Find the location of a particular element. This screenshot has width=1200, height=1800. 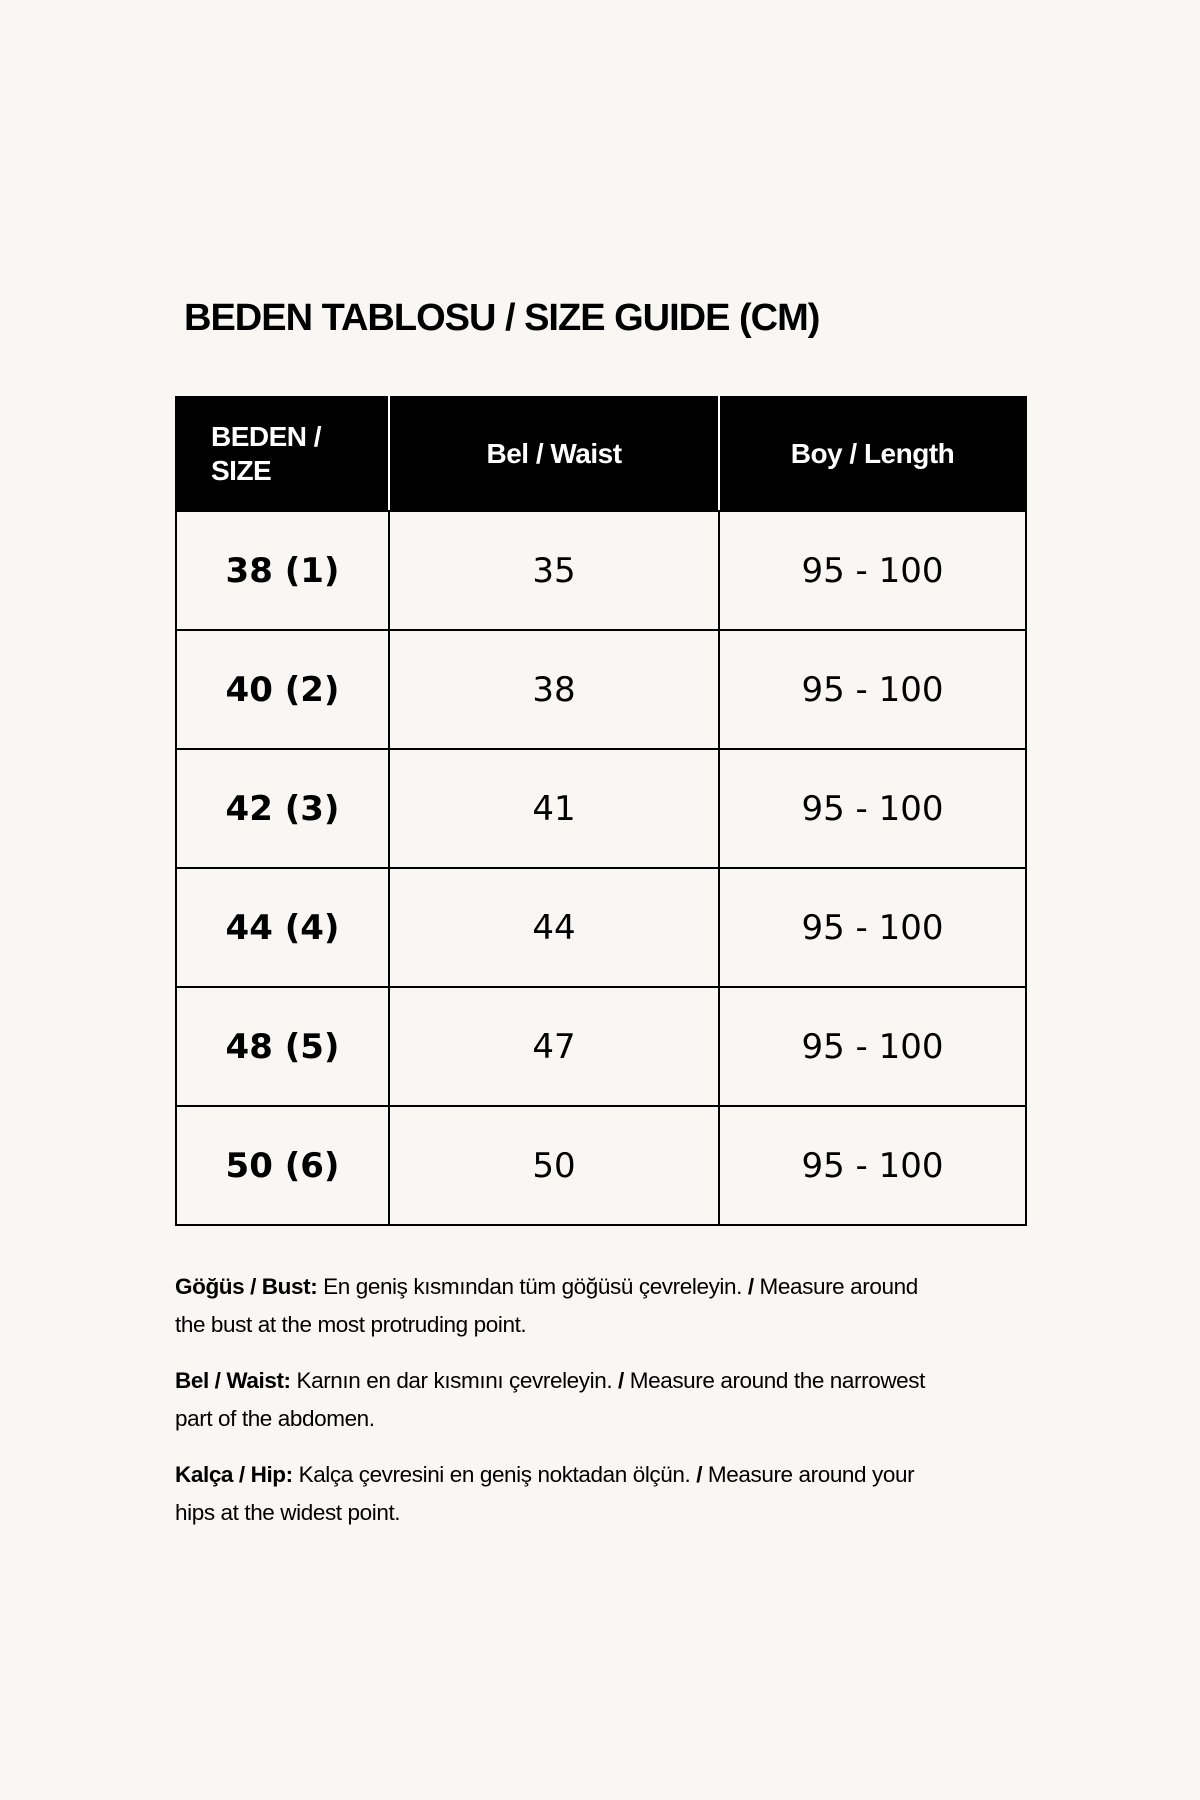

header-length: Boy / Length is located at coordinates (872, 454).